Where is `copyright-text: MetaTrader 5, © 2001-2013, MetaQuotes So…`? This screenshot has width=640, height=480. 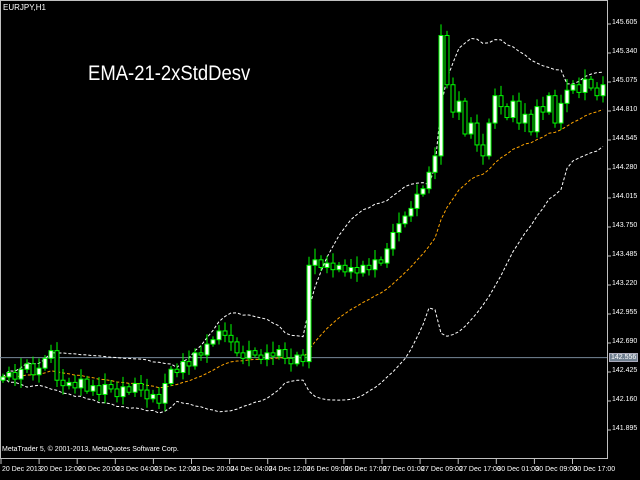
copyright-text: MetaTrader 5, © 2001-2013, MetaQuotes So… is located at coordinates (90, 449).